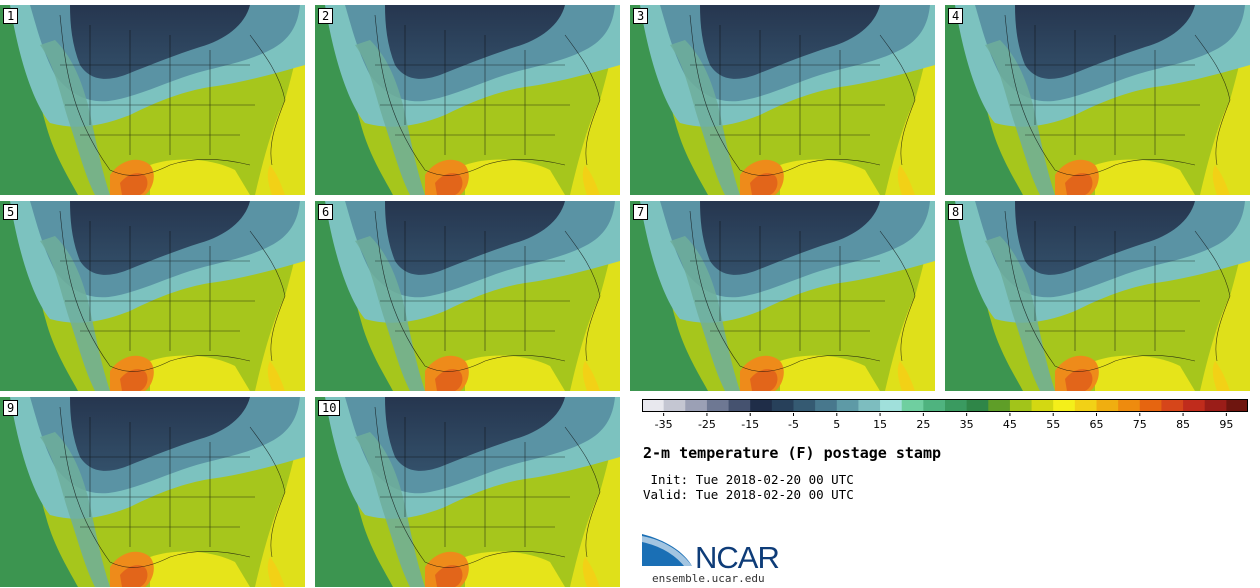 The image size is (1260, 588). I want to click on panel-6: 6, so click(467, 296).